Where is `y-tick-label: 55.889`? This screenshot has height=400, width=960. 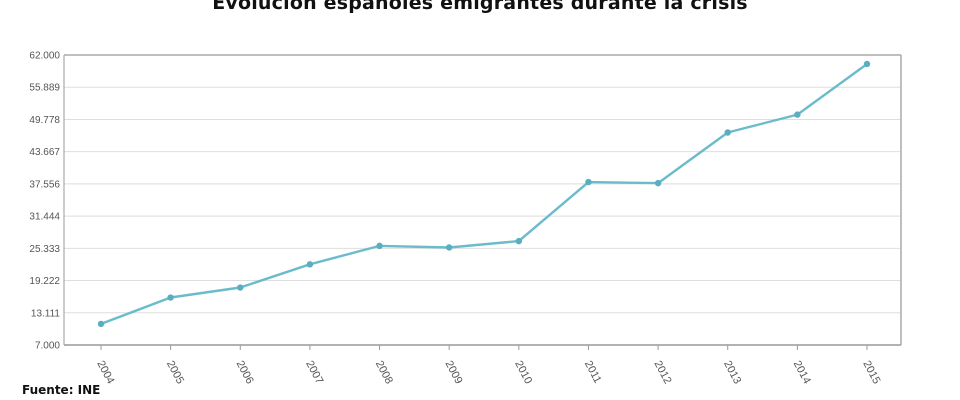 y-tick-label: 55.889 is located at coordinates (44, 88).